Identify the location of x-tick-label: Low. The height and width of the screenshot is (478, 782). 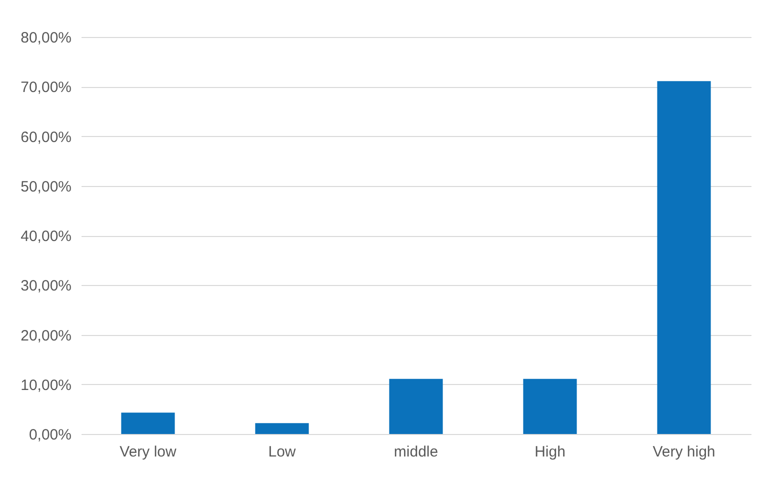
(282, 452).